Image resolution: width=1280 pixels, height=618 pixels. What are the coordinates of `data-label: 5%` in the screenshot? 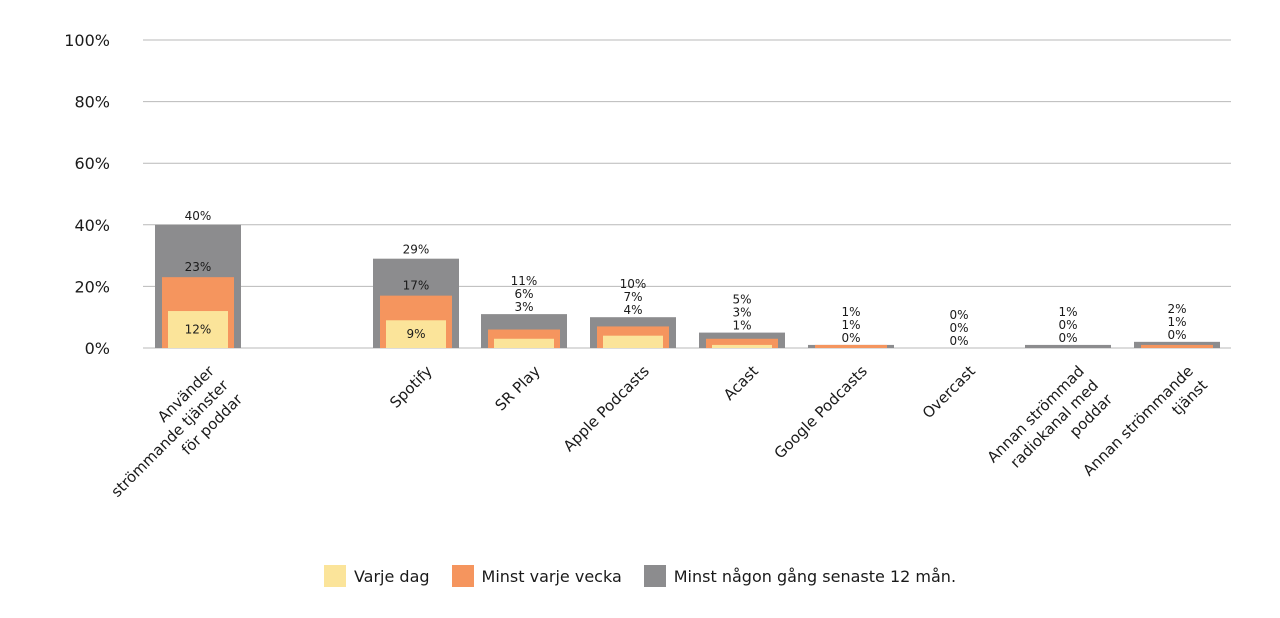 It's located at (741, 300).